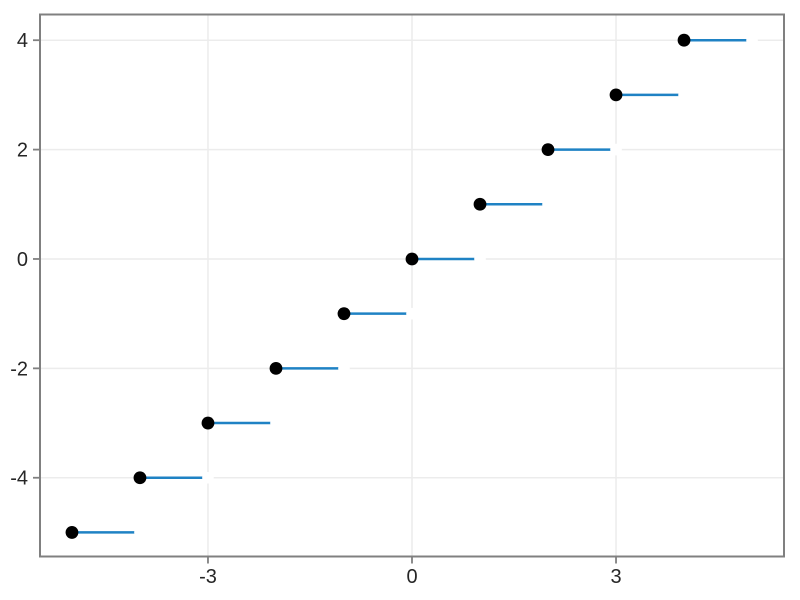  Describe the element at coordinates (411, 577) in the screenshot. I see `x-tick-label: 0` at that location.